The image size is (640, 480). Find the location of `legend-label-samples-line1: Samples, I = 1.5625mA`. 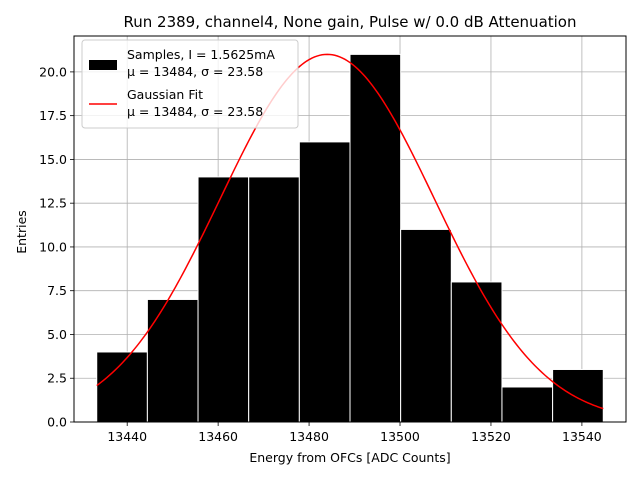

legend-label-samples-line1: Samples, I = 1.5625mA is located at coordinates (201, 54).